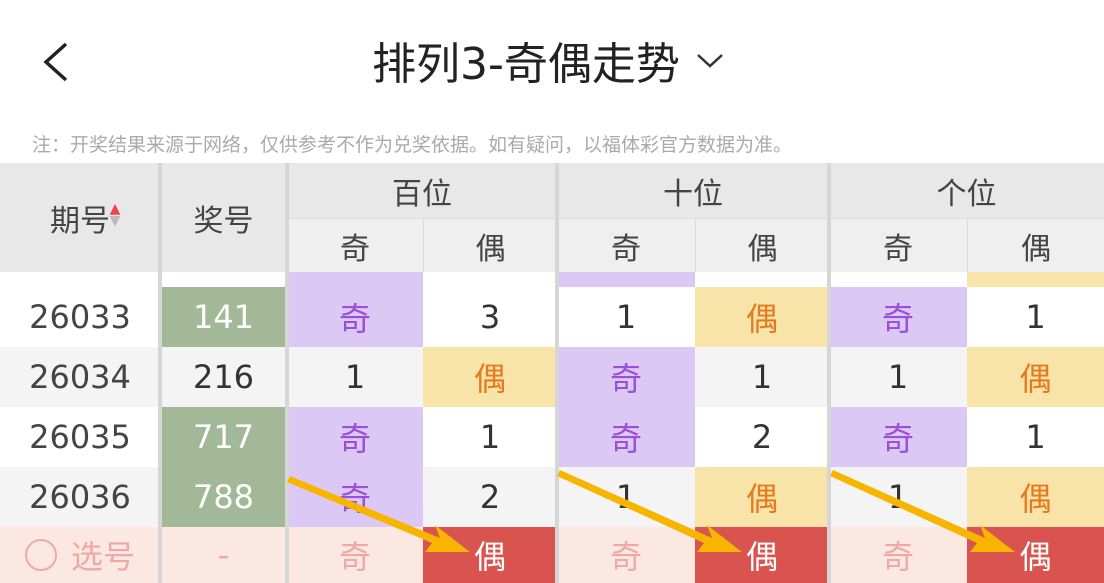 The height and width of the screenshot is (583, 1104). What do you see at coordinates (412, 144) in the screenshot?
I see `note: 注：开奖结果来源于网络，仅供参考不作为兑奖依据。如有疑问，以福体彩官方数据为准。` at bounding box center [412, 144].